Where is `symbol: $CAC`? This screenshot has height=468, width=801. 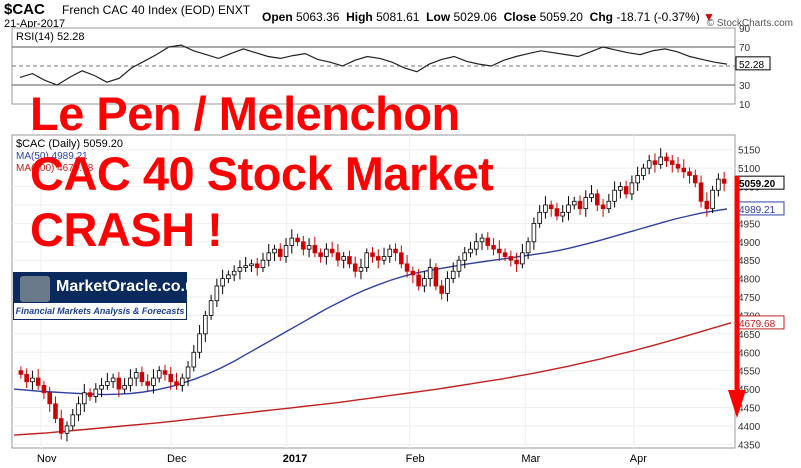
symbol: $CAC is located at coordinates (24, 9).